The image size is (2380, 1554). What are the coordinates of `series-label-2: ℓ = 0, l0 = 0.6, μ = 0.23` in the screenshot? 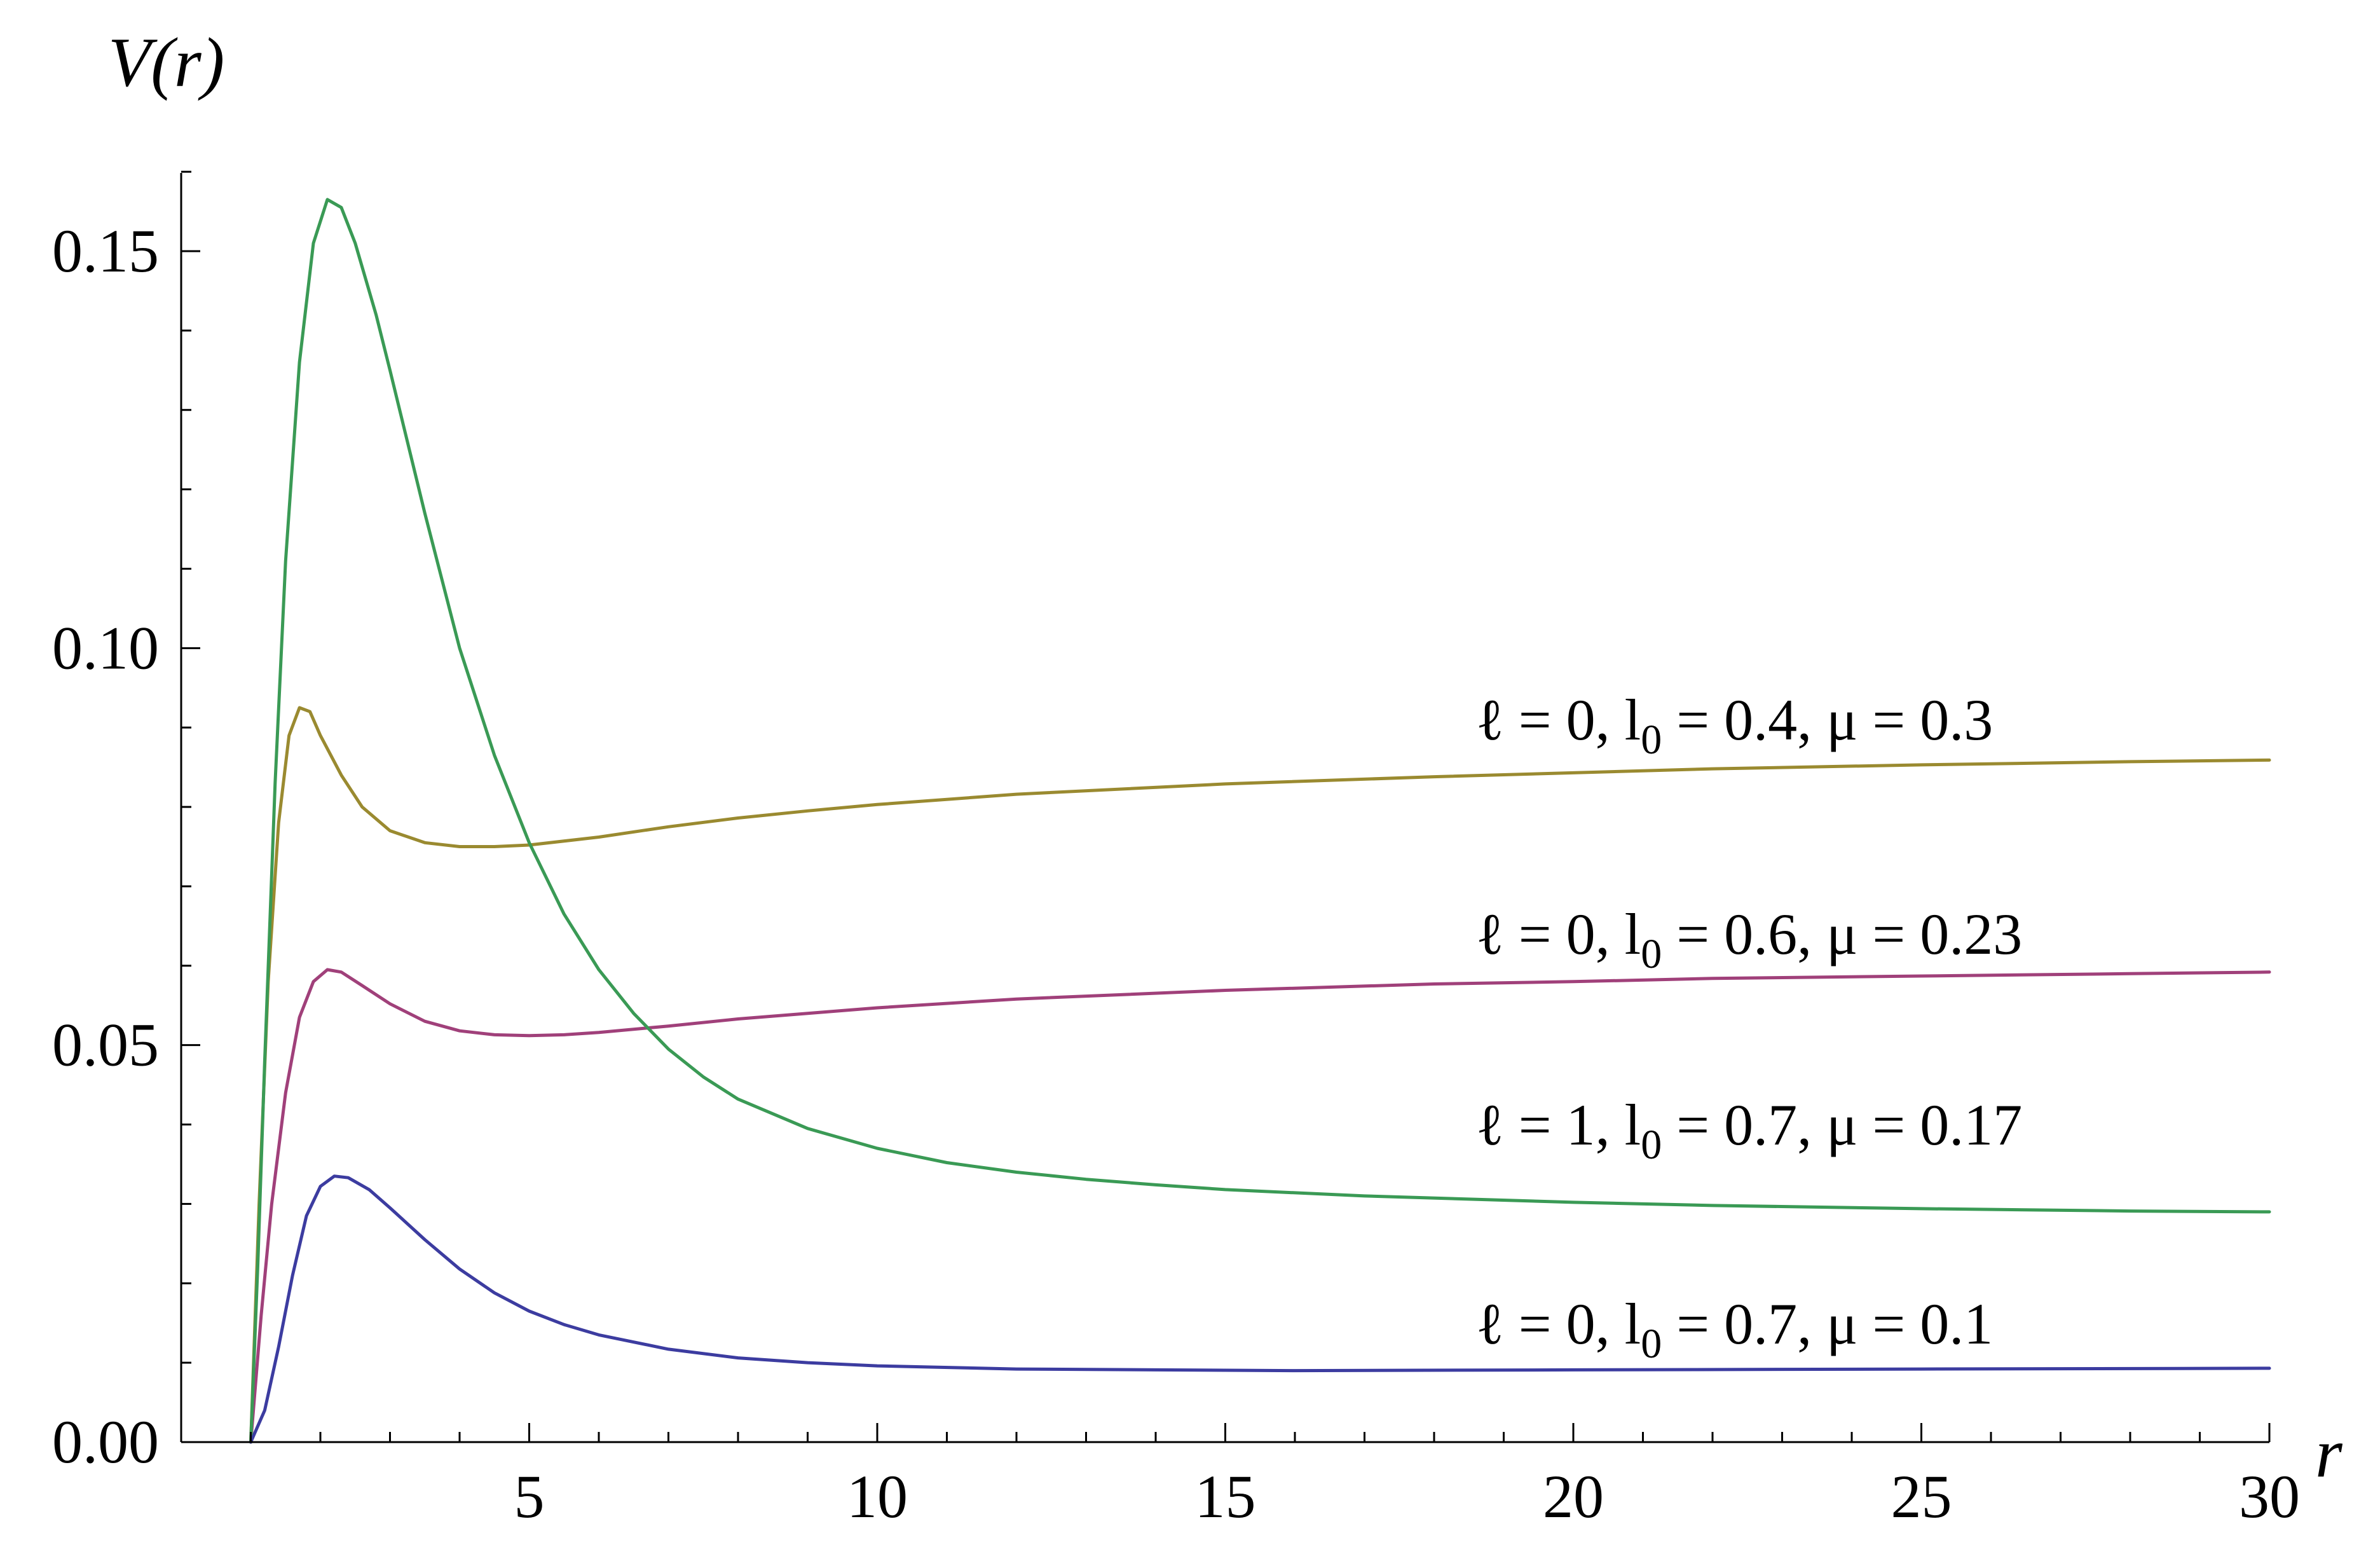 It's located at (1749, 939).